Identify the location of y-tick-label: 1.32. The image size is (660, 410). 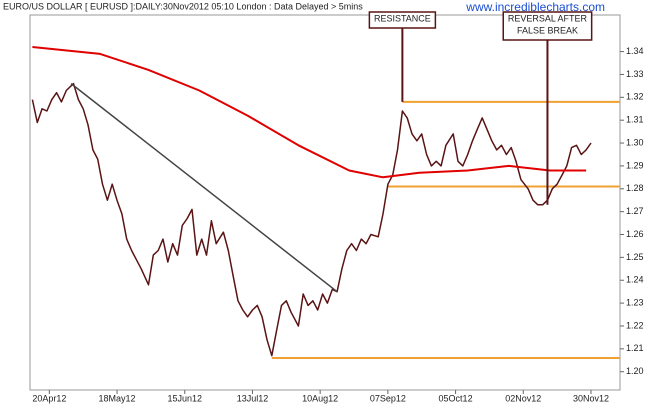
(635, 97).